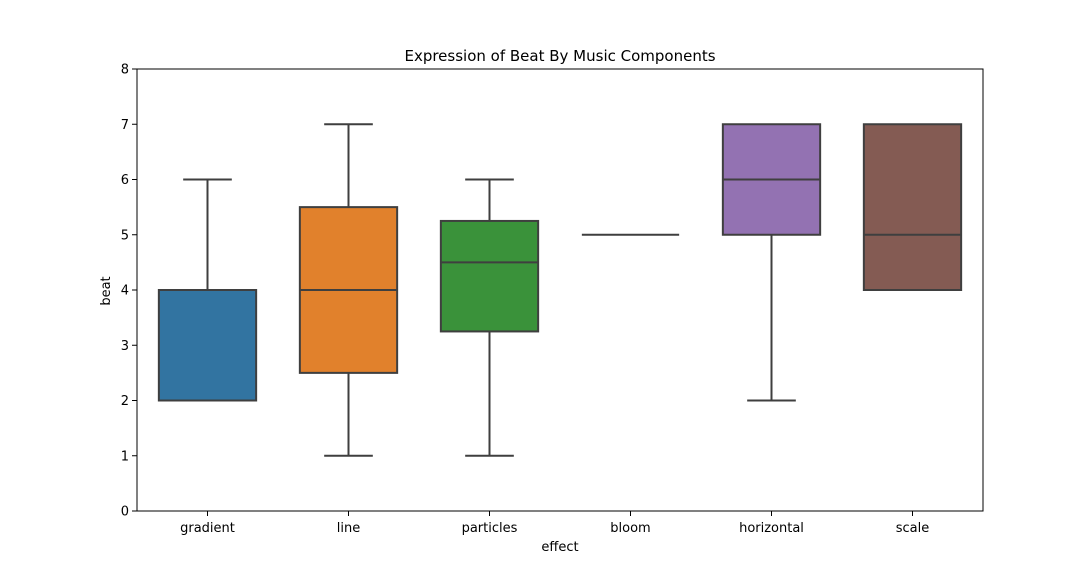  What do you see at coordinates (125, 456) in the screenshot?
I see `y-tick-label: 1` at bounding box center [125, 456].